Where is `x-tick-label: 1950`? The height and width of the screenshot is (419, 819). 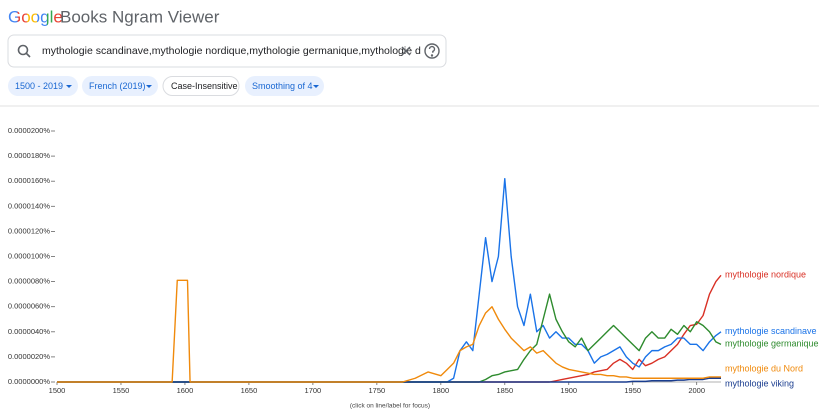
x-tick-label: 1950 is located at coordinates (632, 390).